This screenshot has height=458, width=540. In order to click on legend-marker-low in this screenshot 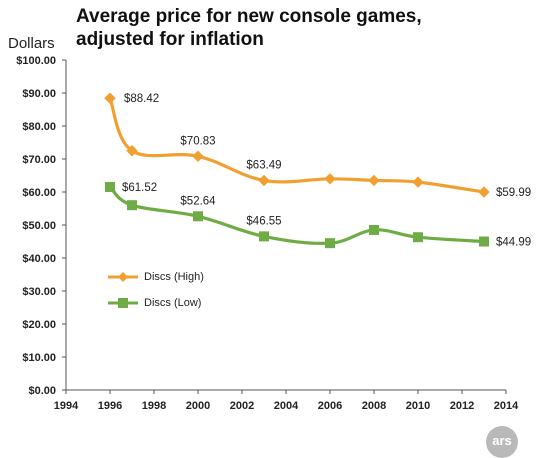, I will do `click(123, 303)`.